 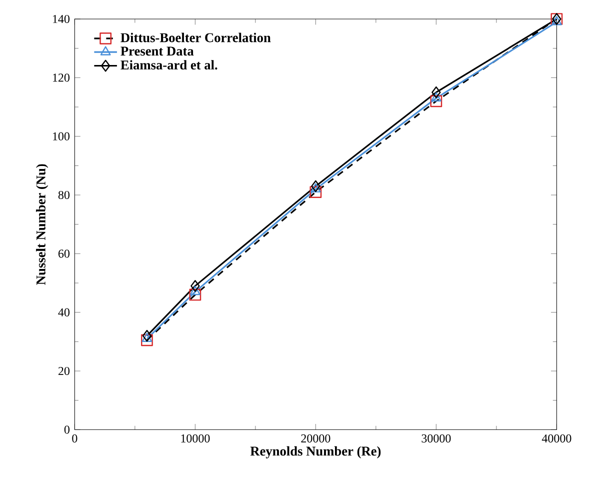 I want to click on y-tick-label: 0, so click(x=67, y=430).